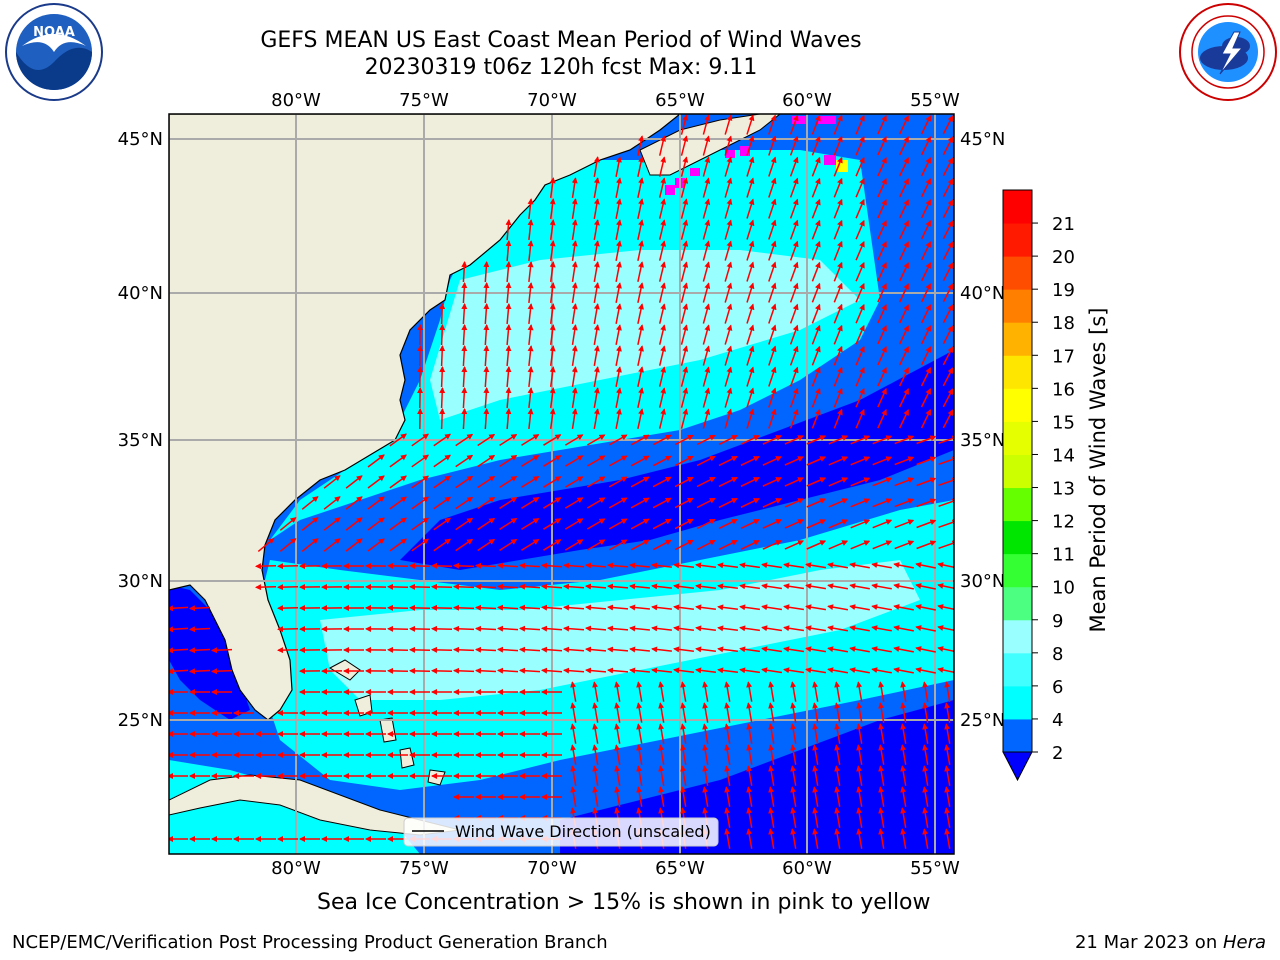 This screenshot has height=960, width=1280. What do you see at coordinates (1017, 471) in the screenshot?
I see `colorbar-frame` at bounding box center [1017, 471].